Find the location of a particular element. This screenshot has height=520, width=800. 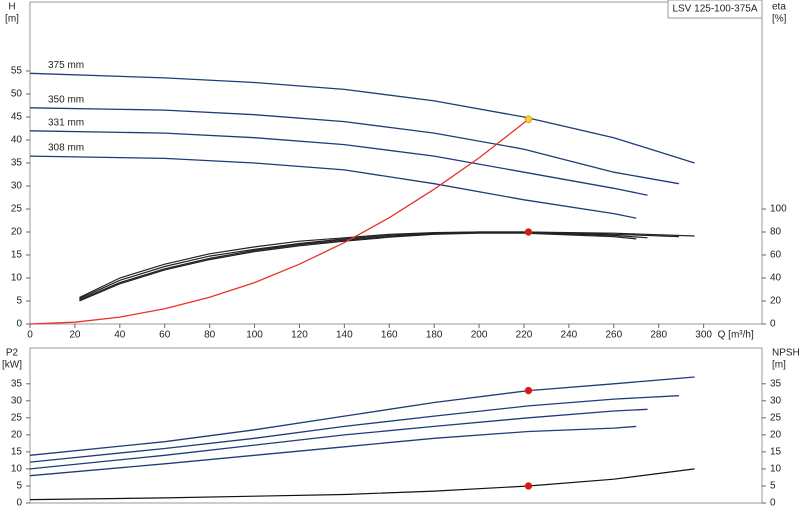

y2-tick-label: 30 is located at coordinates (776, 400).